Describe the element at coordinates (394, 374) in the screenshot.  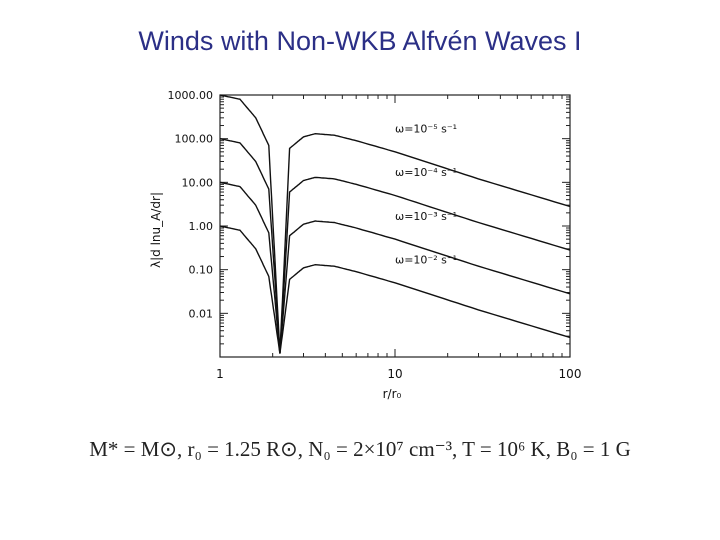
I see `x-tick-label: 10` at that location.